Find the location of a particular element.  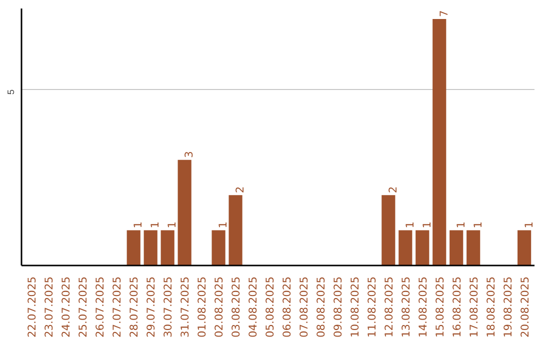

x-tick-label: 08.08.2025 is located at coordinates (321, 307).